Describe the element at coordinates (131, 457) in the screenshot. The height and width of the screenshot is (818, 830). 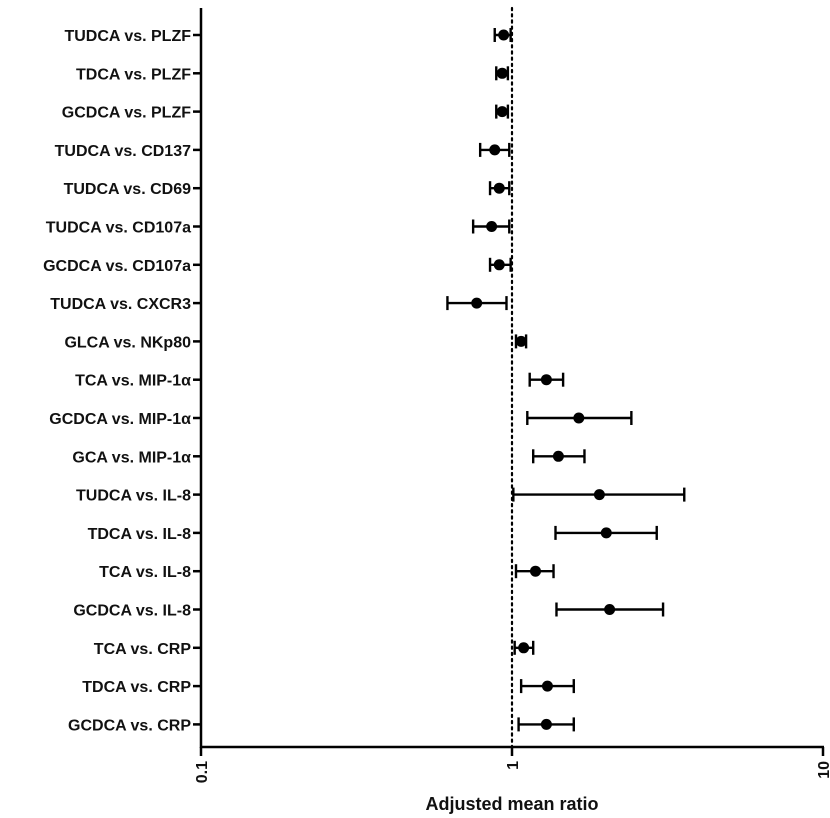
I see `row-label: GCA vs. MIP-1α` at that location.